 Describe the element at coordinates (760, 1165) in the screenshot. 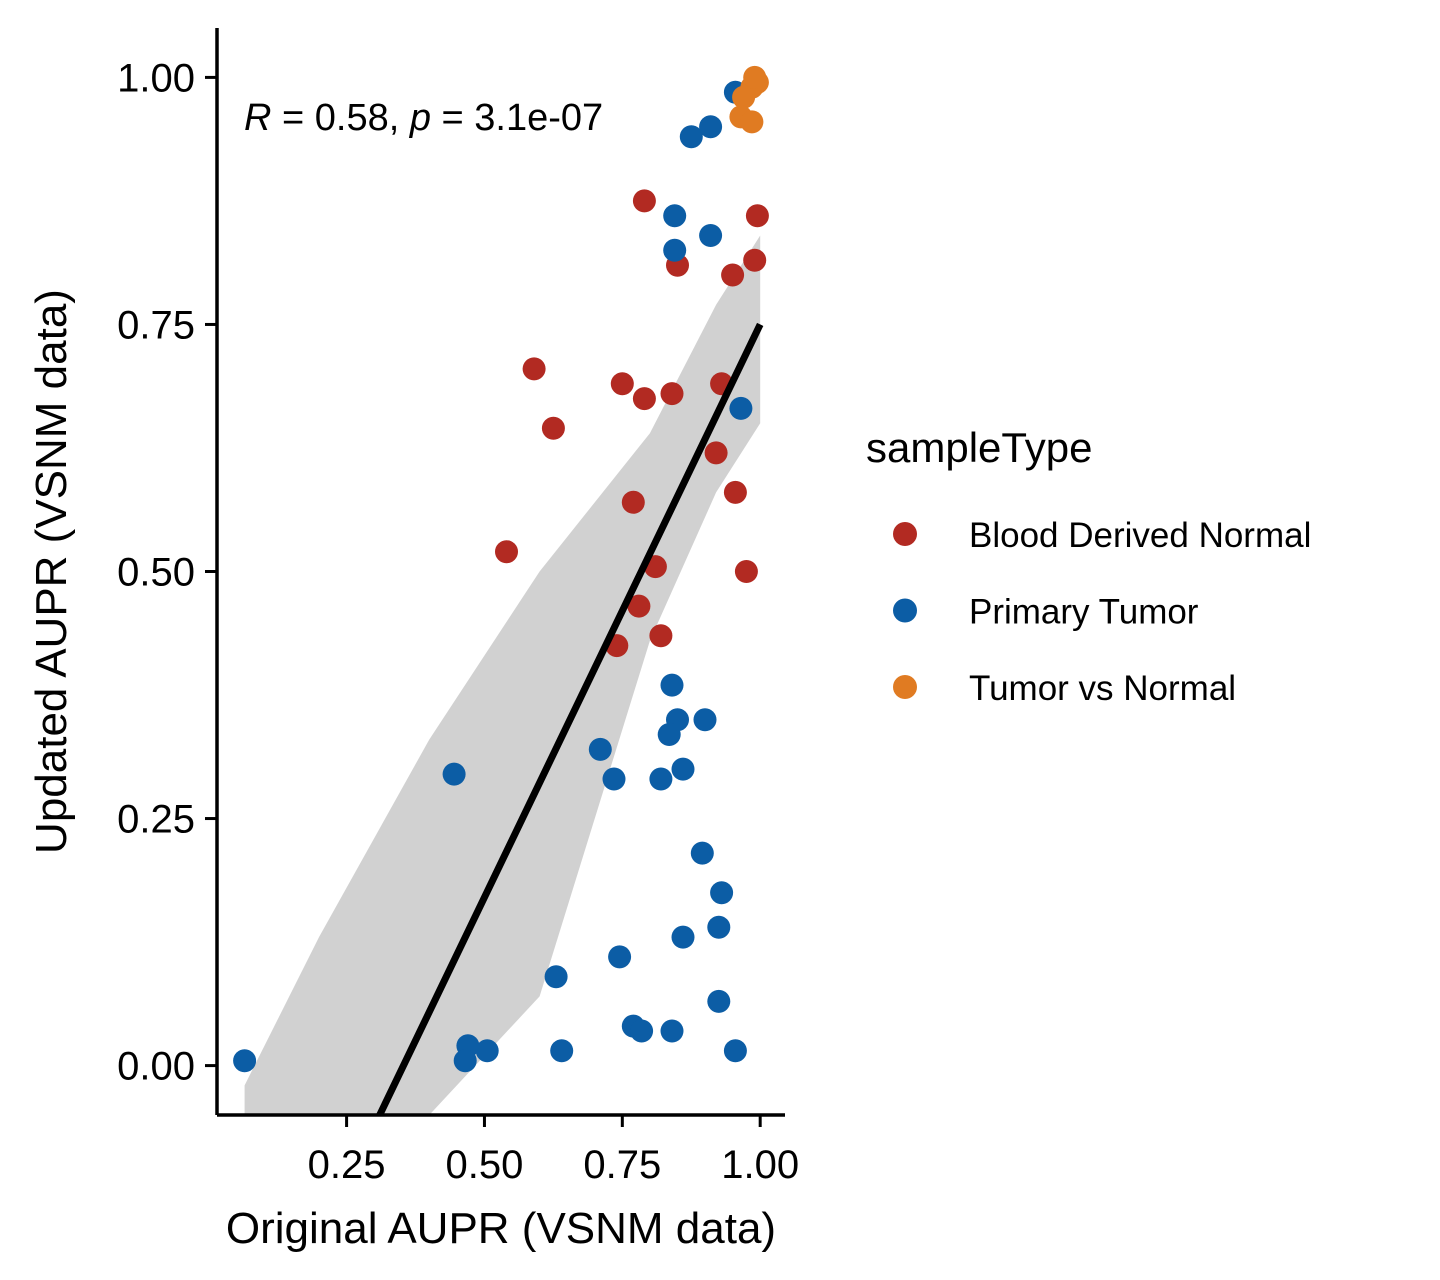

I see `x-tick-label: 1.00` at that location.